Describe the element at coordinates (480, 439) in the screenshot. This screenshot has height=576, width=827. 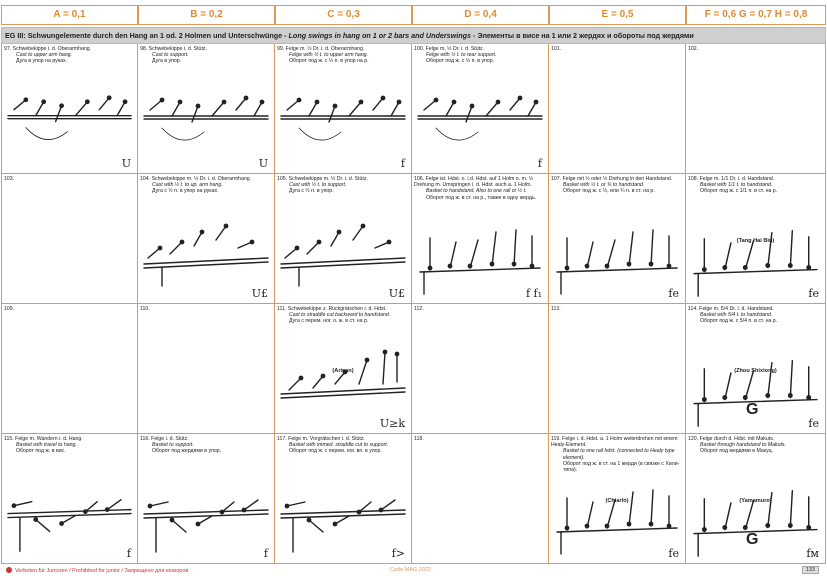
I see `element-de-text: 118.` at that location.